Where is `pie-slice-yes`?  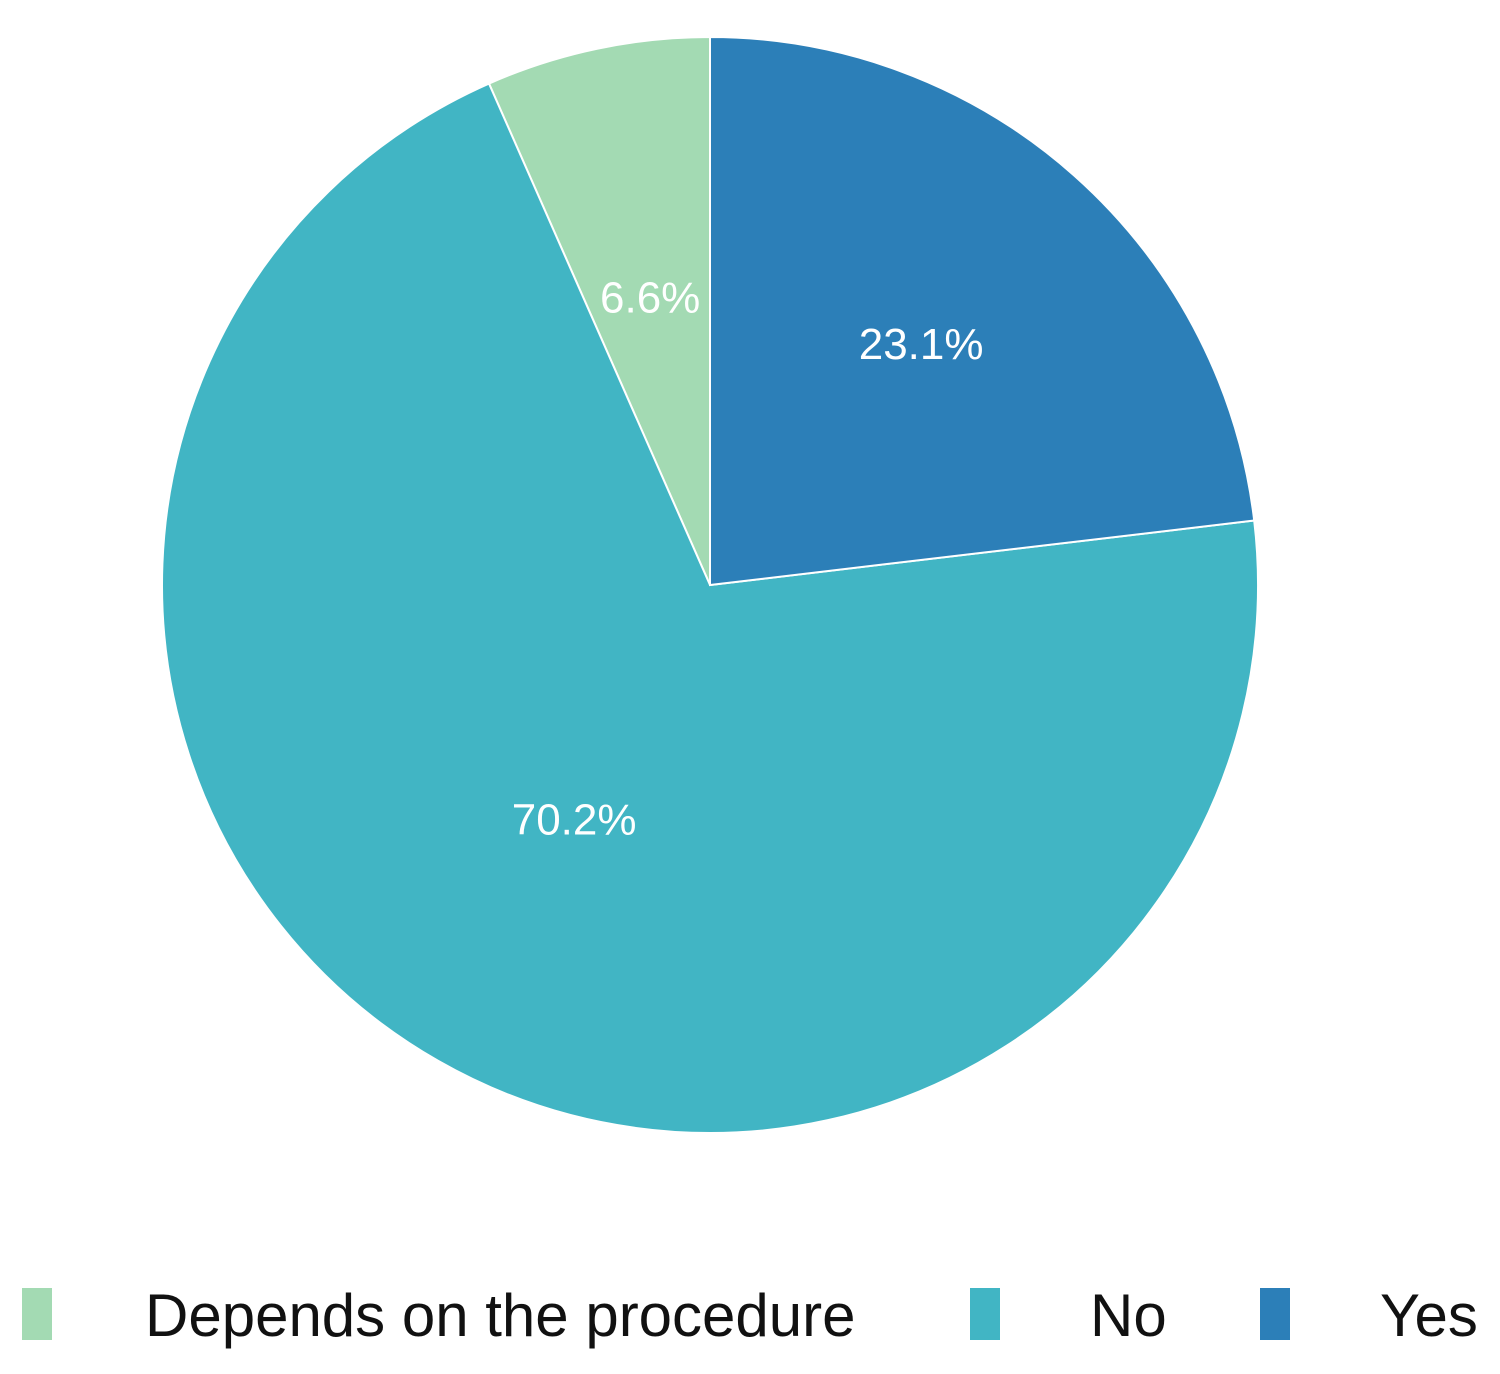
pie-slice-yes is located at coordinates (982, 311).